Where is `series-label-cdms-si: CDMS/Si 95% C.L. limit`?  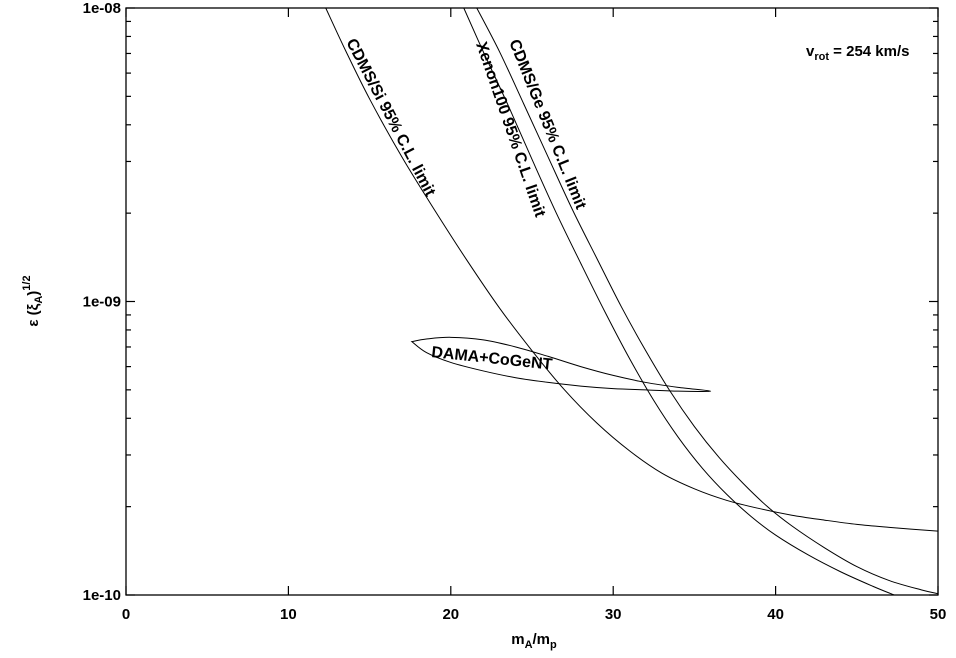 series-label-cdms-si: CDMS/Si 95% C.L. limit is located at coordinates (390, 118).